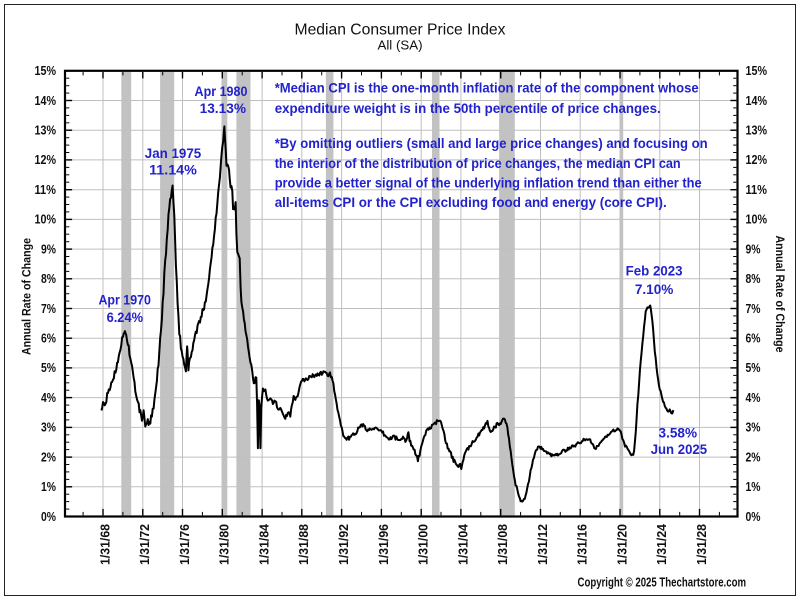 The width and height of the screenshot is (800, 600). Describe the element at coordinates (173, 170) in the screenshot. I see `svg-text: 11.14%` at that location.